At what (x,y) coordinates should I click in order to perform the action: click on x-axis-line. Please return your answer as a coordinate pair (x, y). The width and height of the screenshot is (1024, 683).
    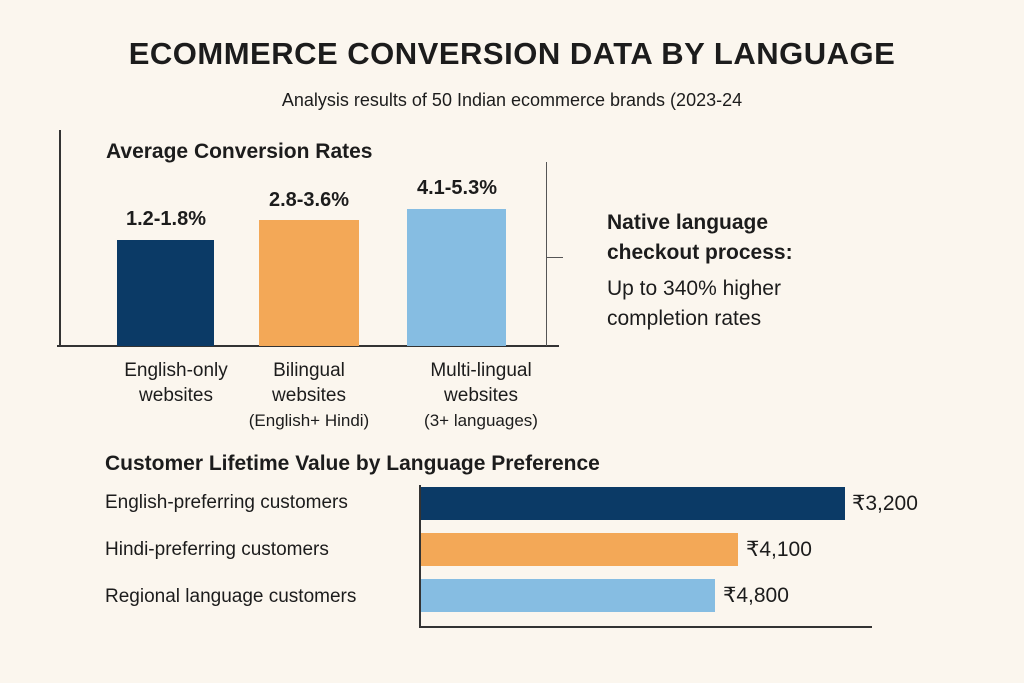
    Looking at the image, I should click on (308, 346).